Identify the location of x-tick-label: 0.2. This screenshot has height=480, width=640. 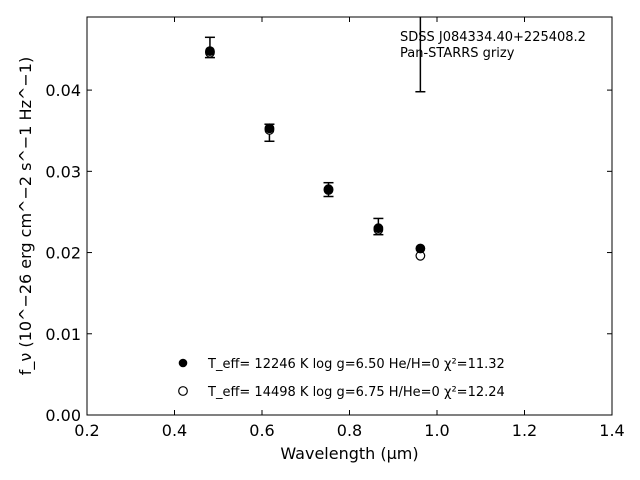
(86, 430).